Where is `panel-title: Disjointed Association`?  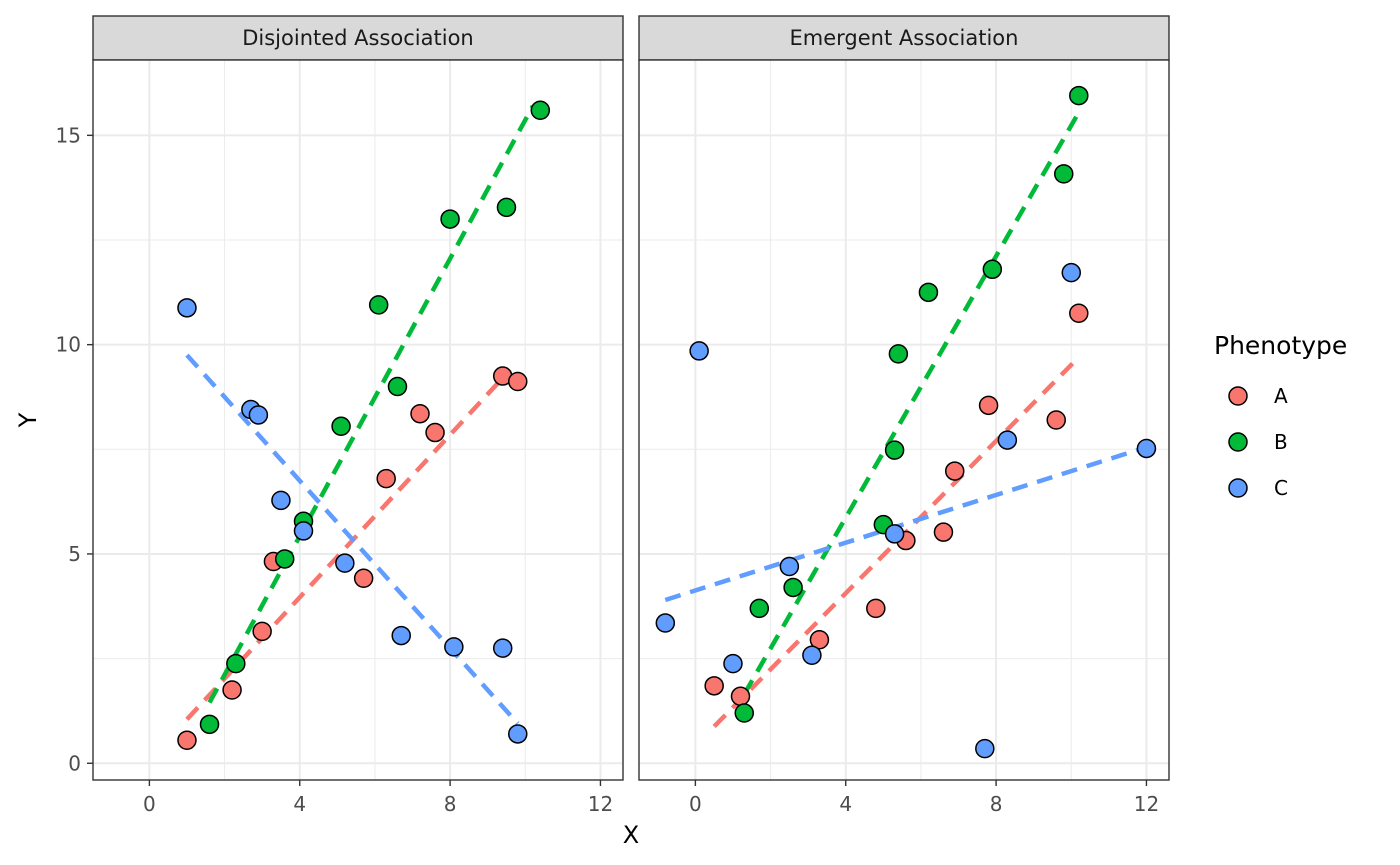
panel-title: Disjointed Association is located at coordinates (358, 38).